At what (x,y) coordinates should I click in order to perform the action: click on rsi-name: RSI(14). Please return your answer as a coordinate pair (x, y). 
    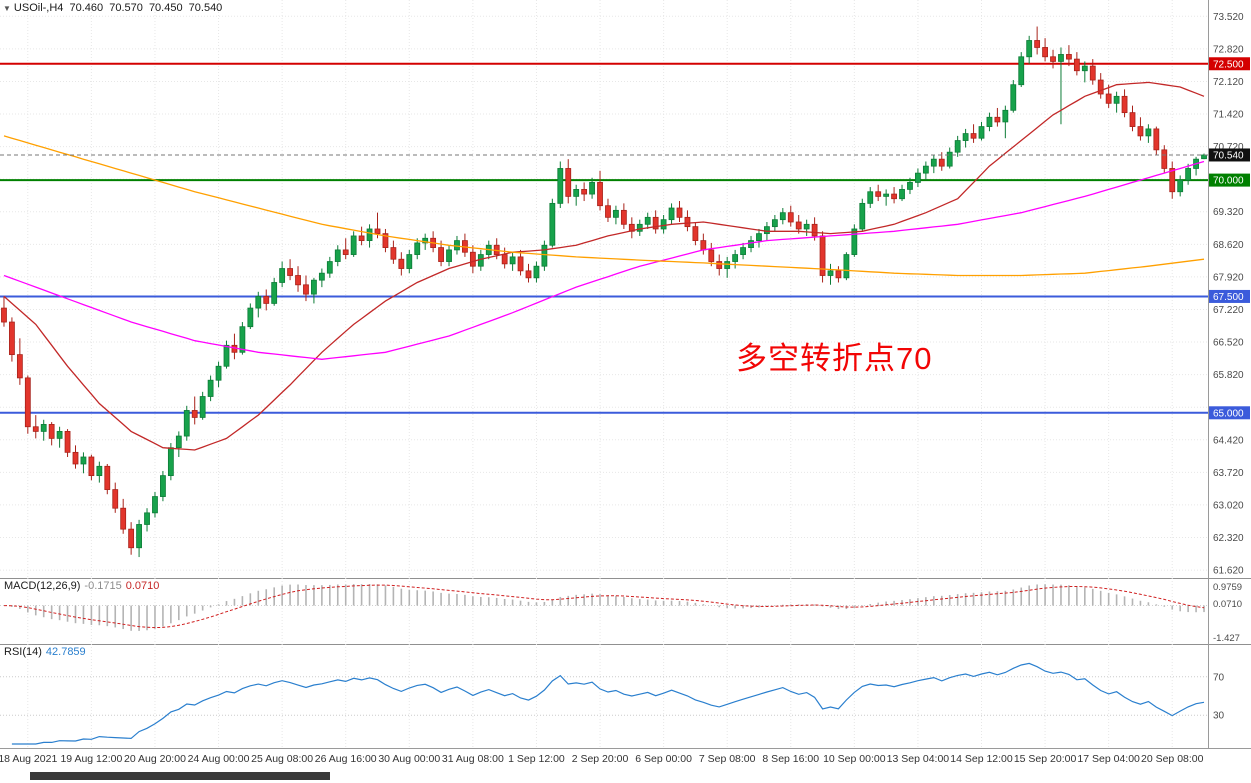
    Looking at the image, I should click on (23, 652).